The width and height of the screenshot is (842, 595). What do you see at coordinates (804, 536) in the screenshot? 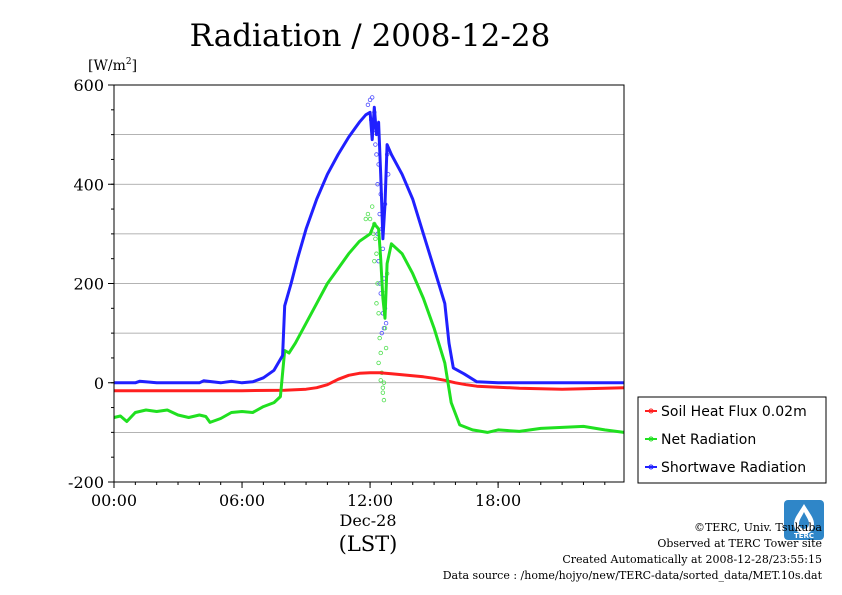
I see `logo-text: TERC` at bounding box center [804, 536].